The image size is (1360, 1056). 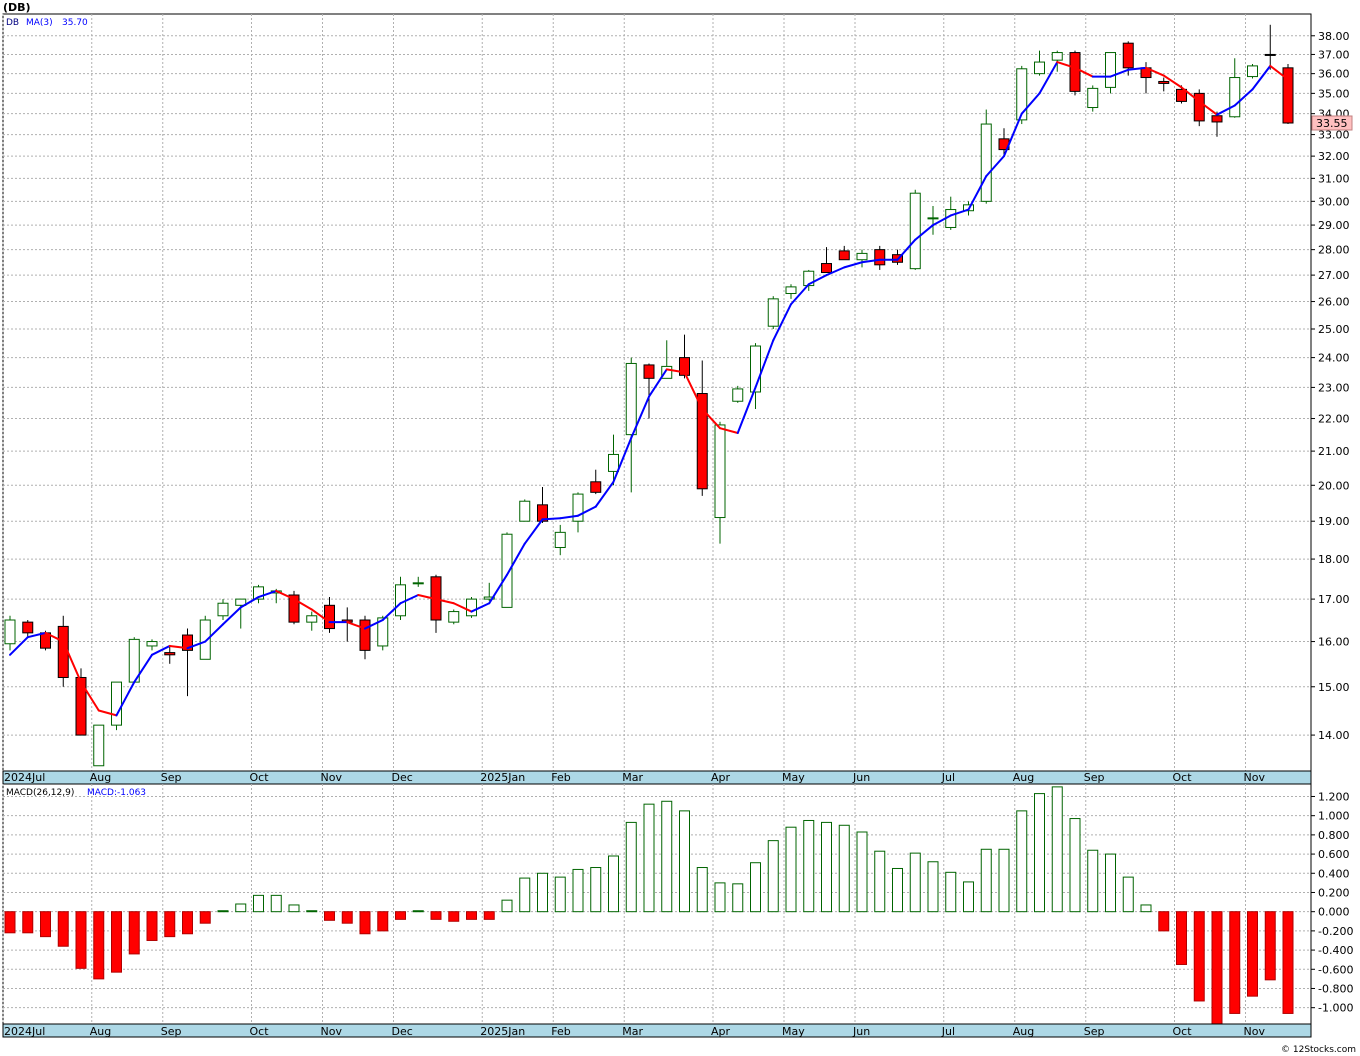 What do you see at coordinates (1334, 93) in the screenshot?
I see `price-y-tick-label: 35.00` at bounding box center [1334, 93].